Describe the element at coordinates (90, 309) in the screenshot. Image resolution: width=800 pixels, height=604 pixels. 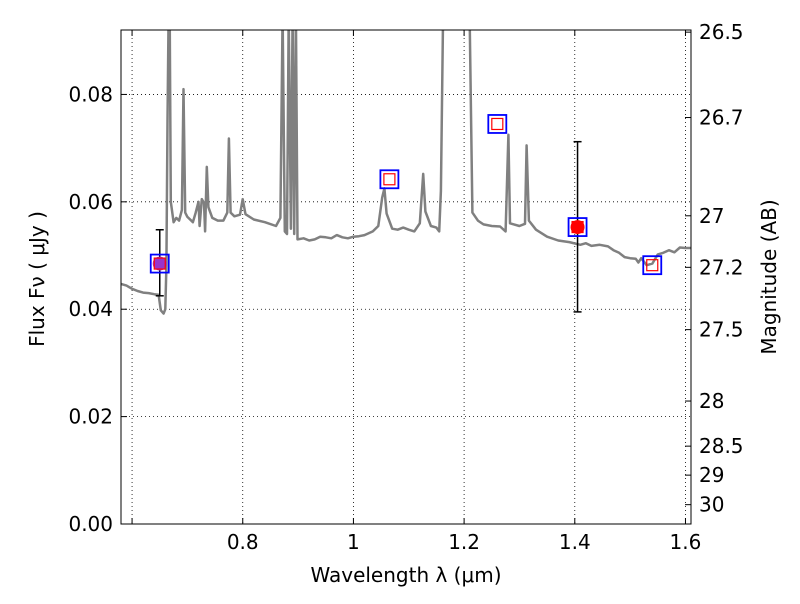
I see `y-tick-label: 0.04` at that location.